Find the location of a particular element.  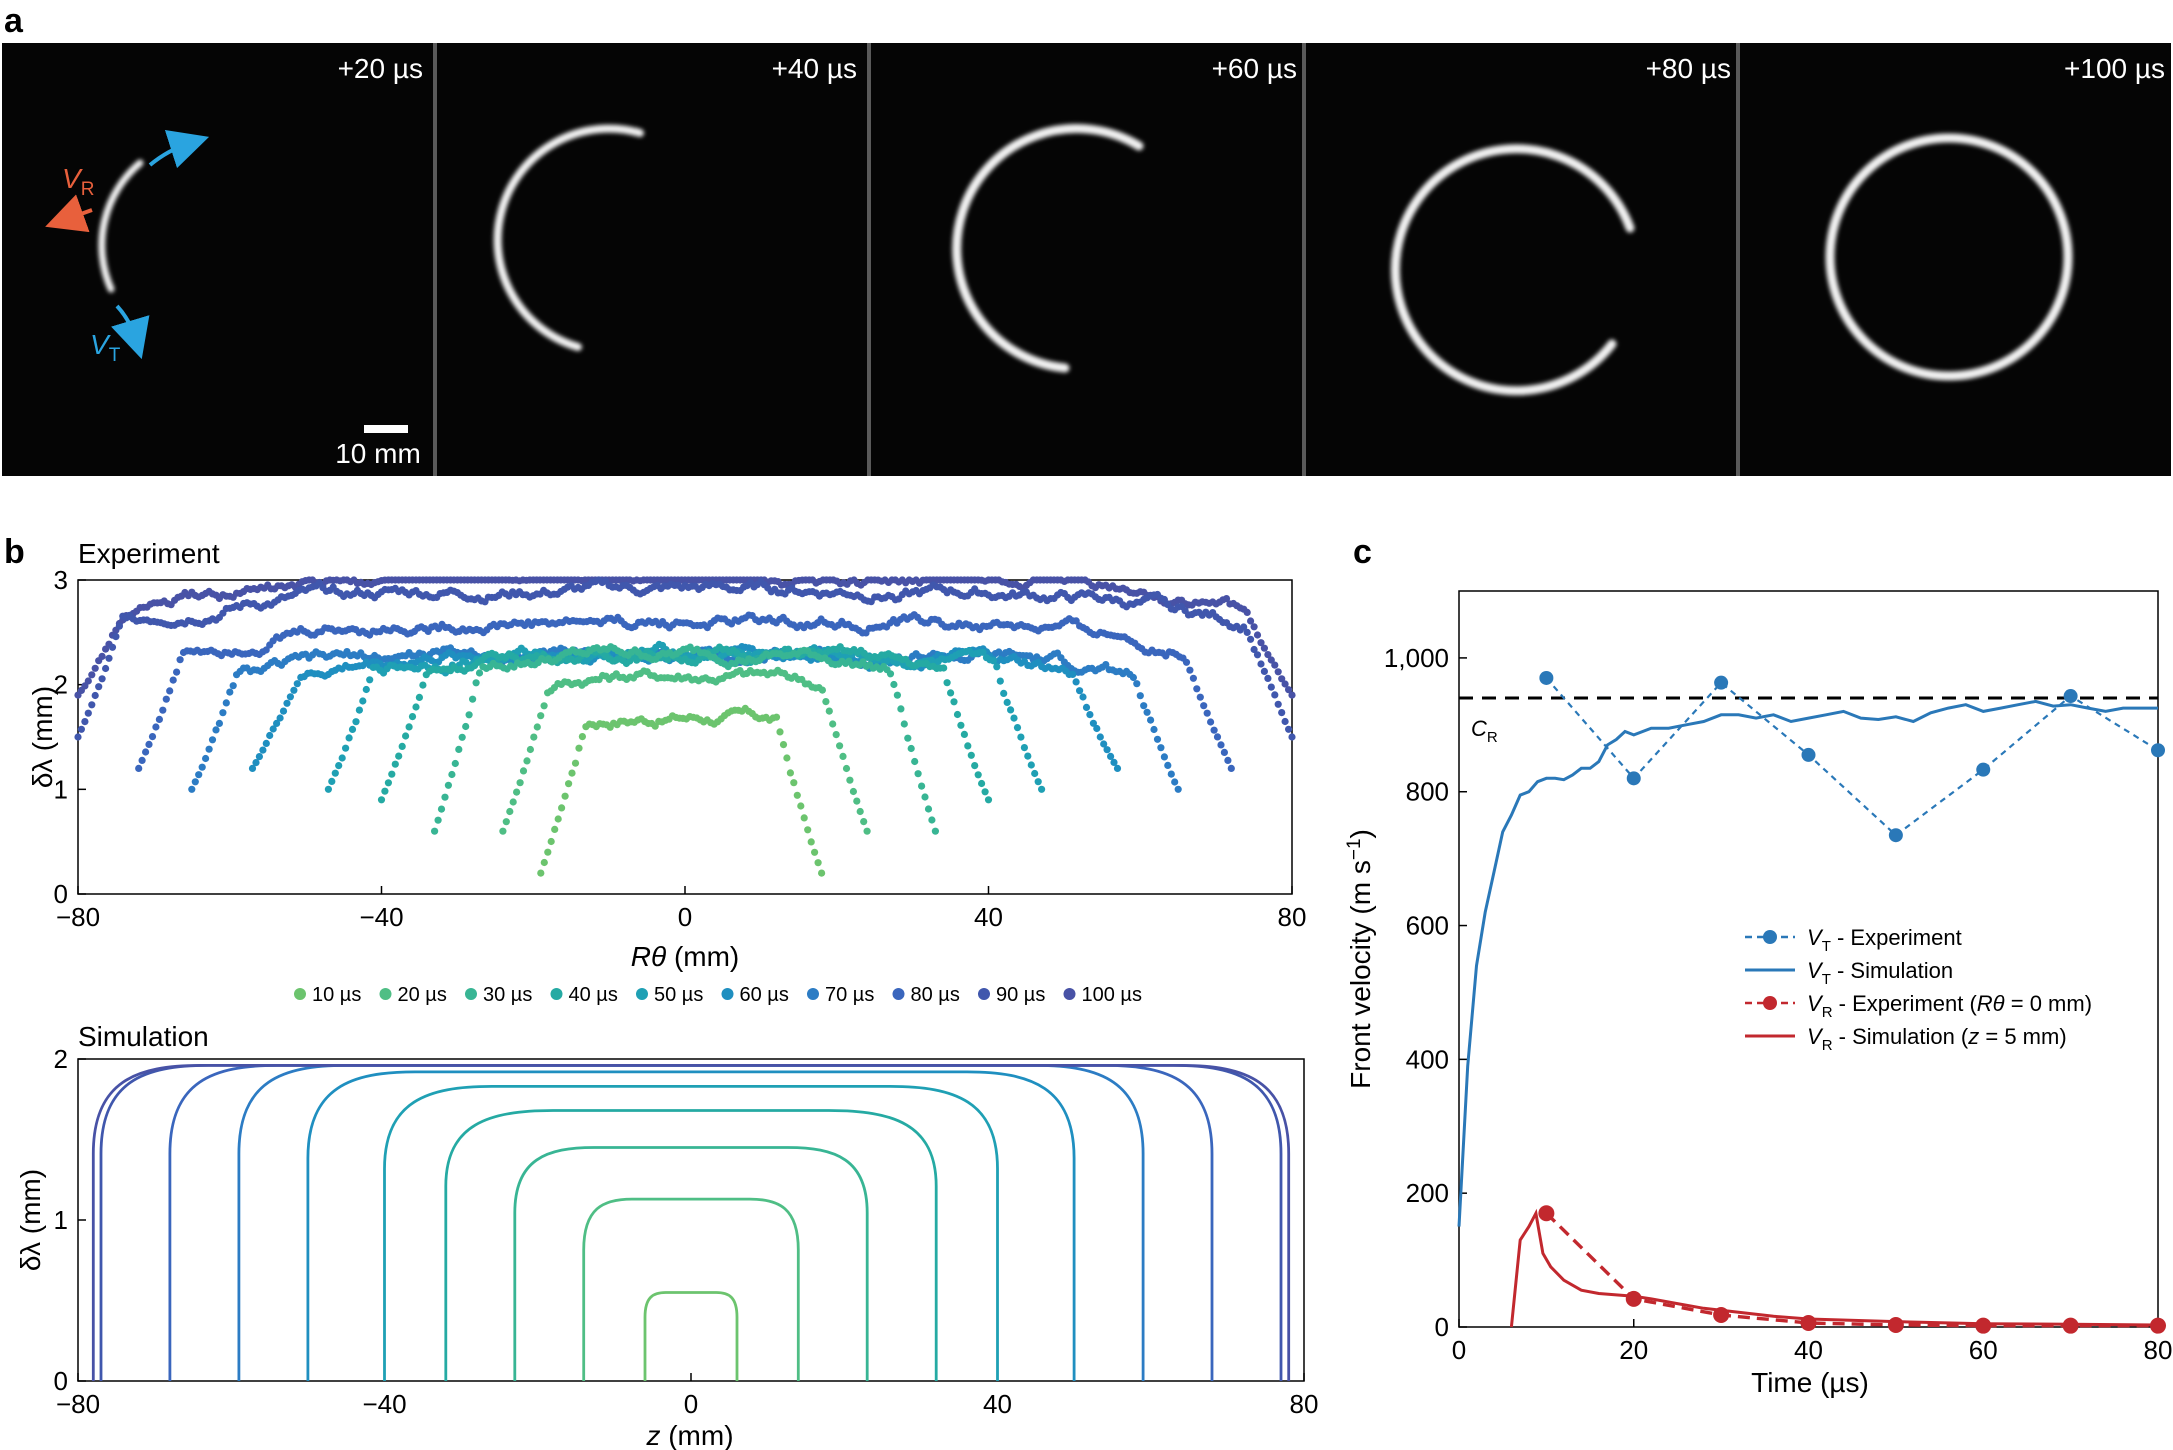

y-tick-label: 3 is located at coordinates (61, 580).